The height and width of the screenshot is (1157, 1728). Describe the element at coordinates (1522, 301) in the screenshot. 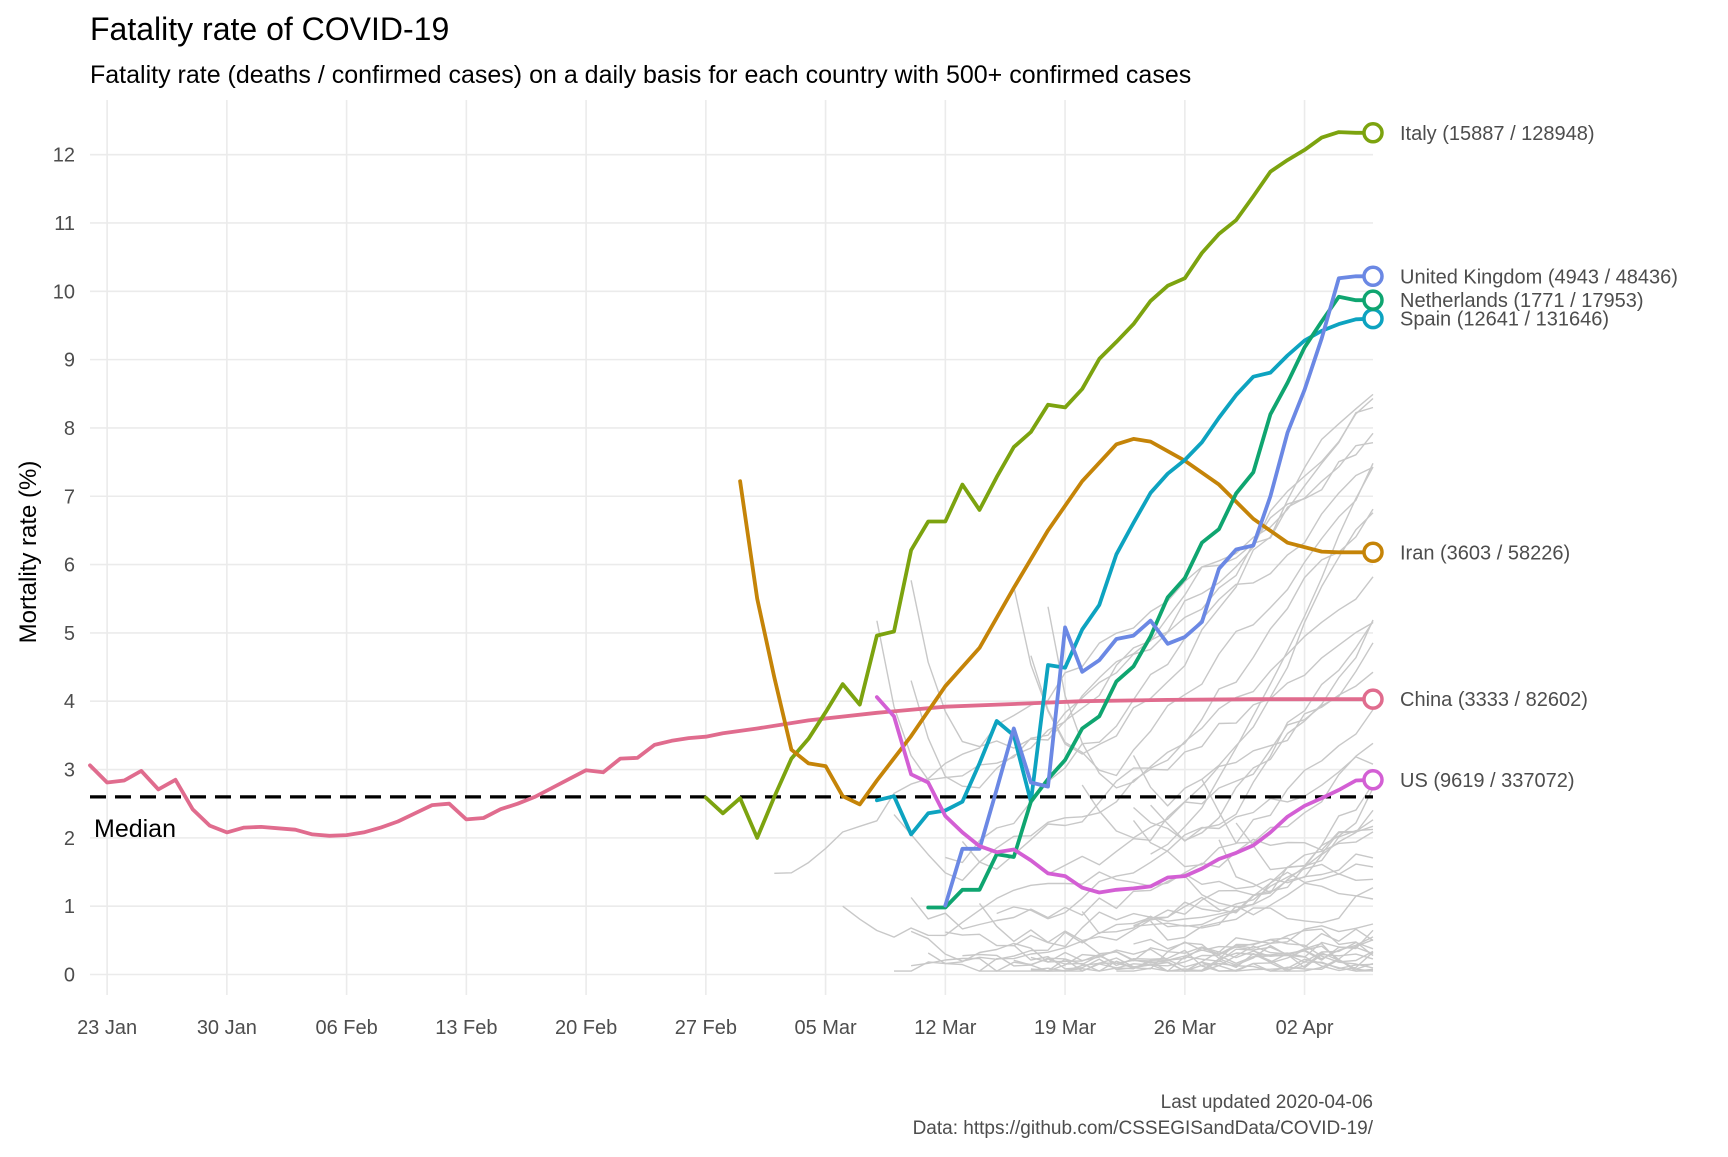

I see `series-label-netherlands: Netherlands (1771 / 17953)` at that location.